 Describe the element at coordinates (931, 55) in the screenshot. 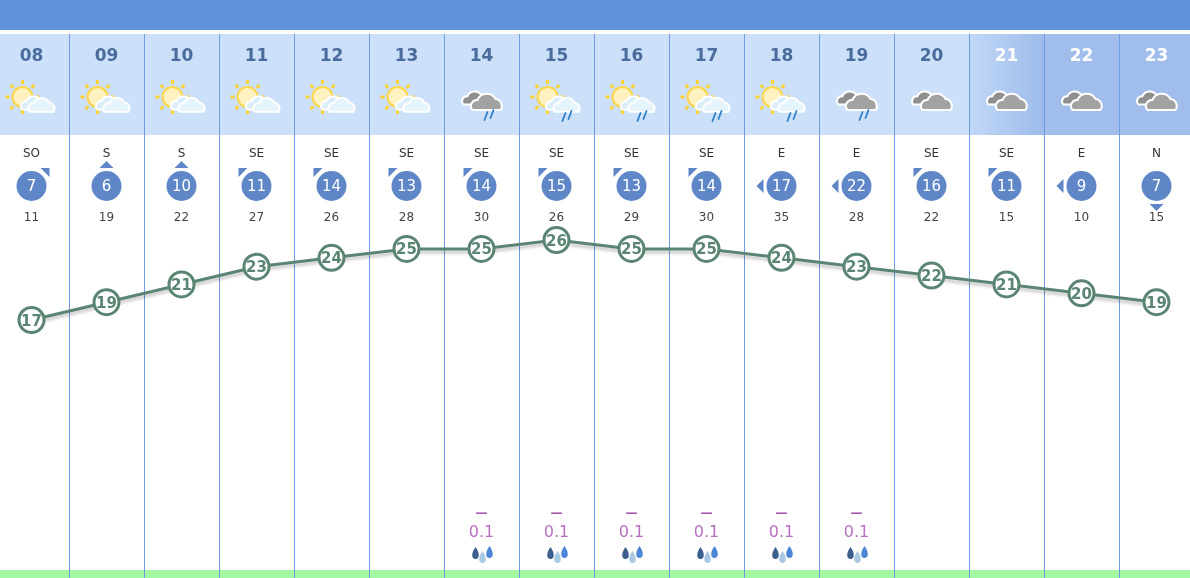

I see `x-tick-label: 20` at that location.